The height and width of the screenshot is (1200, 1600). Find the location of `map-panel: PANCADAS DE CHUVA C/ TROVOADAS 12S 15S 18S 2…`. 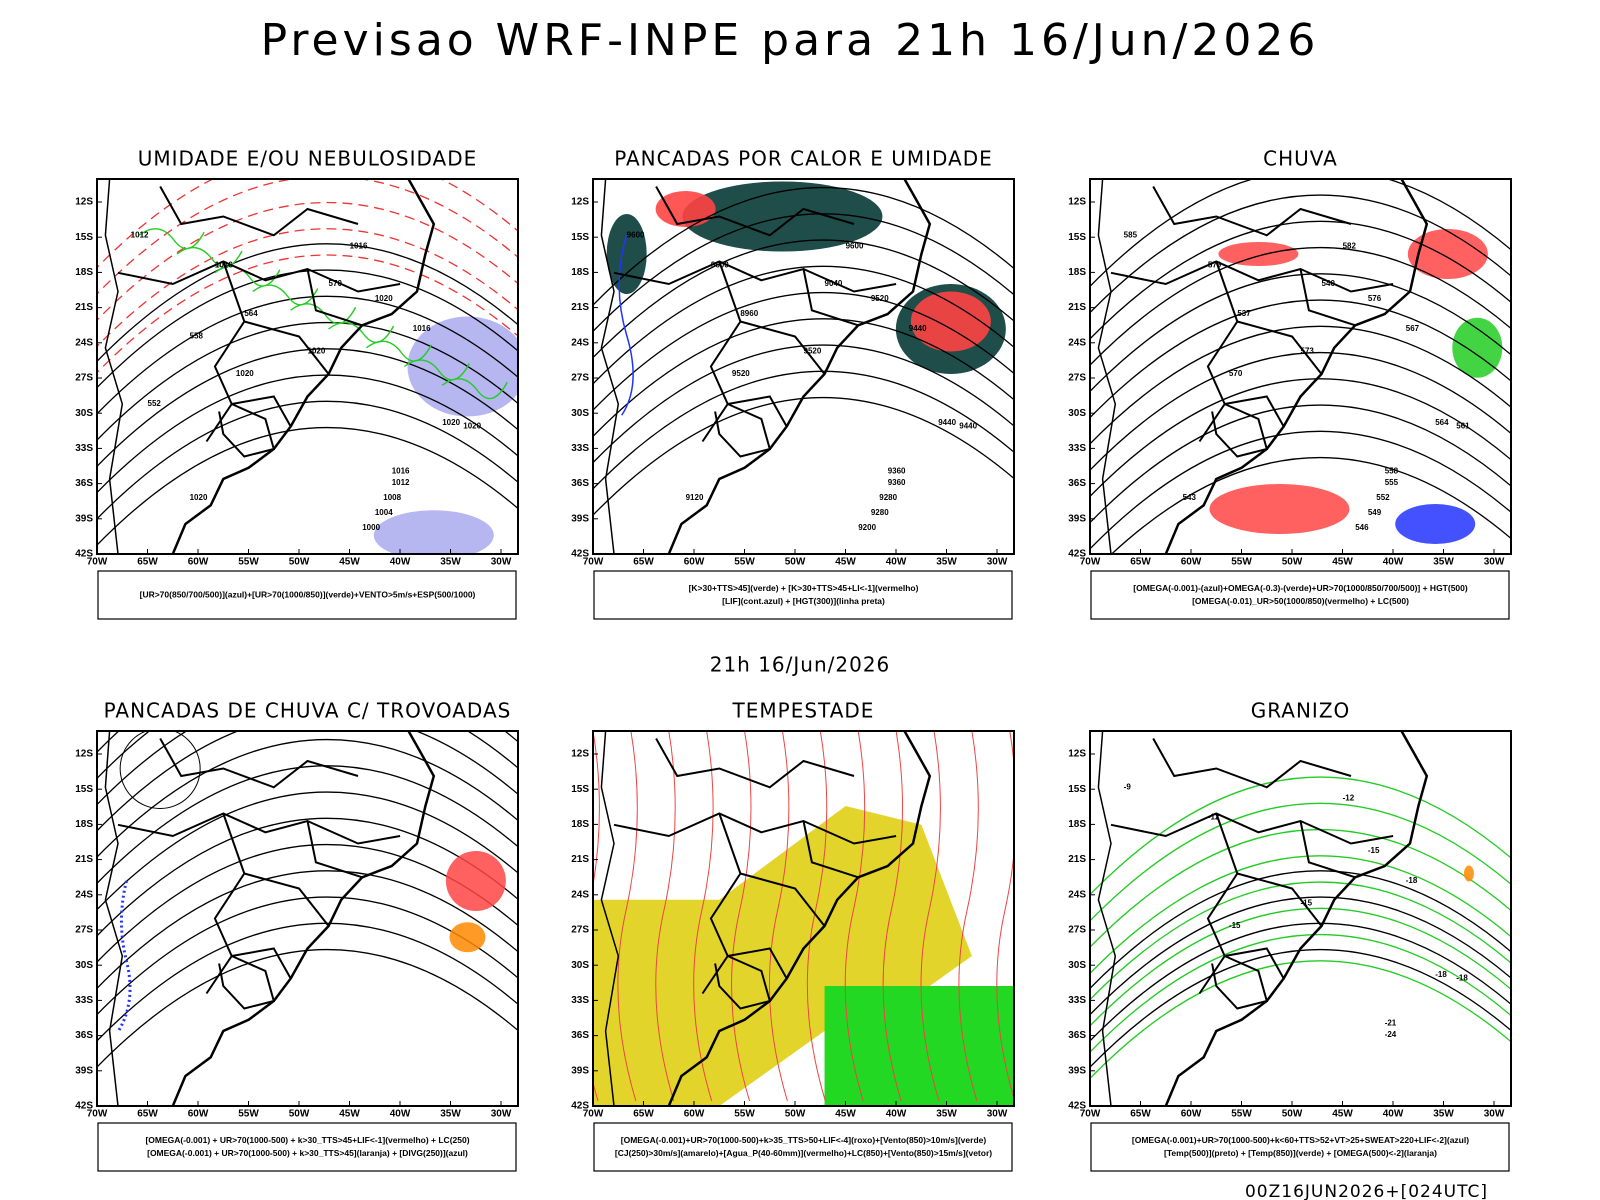

map-panel: PANCADAS DE CHUVA C/ TROVOADAS 12S 15S 18S 2… is located at coordinates (297, 935).